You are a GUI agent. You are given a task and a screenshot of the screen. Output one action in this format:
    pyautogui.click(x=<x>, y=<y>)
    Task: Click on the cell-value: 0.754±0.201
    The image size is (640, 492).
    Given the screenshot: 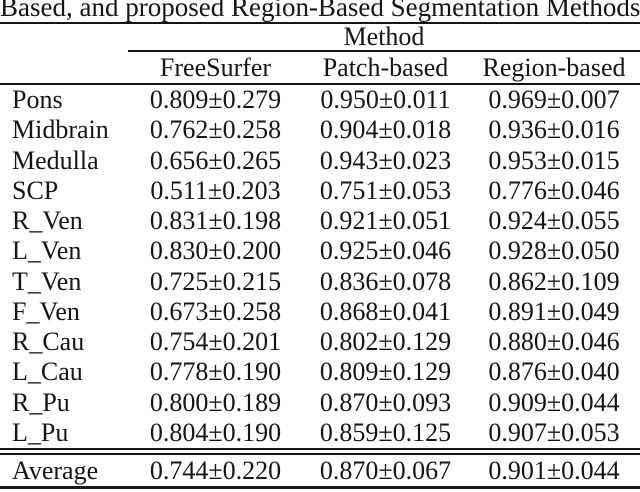 What is the action you would take?
    pyautogui.click(x=215, y=342)
    